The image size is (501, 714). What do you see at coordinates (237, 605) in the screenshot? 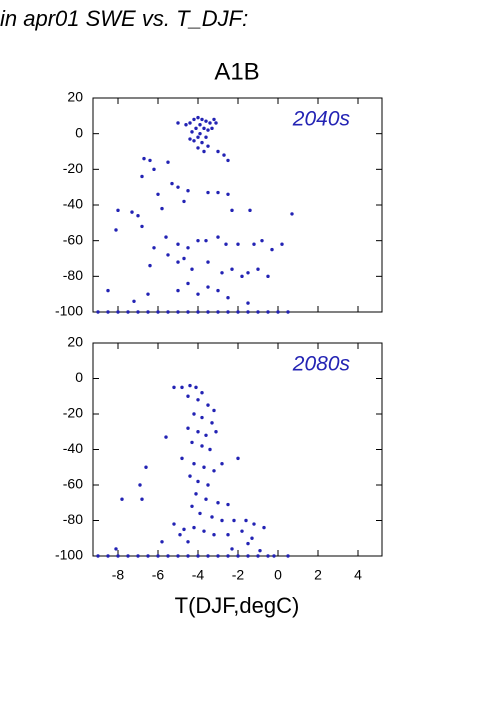
I see `x-axis-label: T(DJF,degC)` at bounding box center [237, 605].